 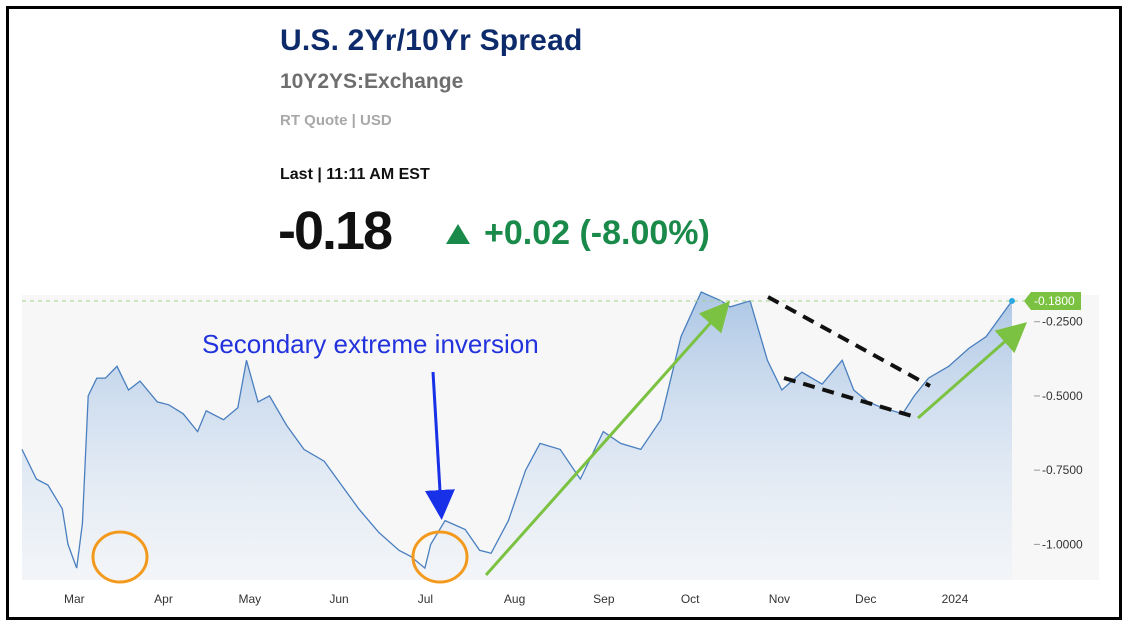 I want to click on channel-lower-line, so click(x=848, y=397).